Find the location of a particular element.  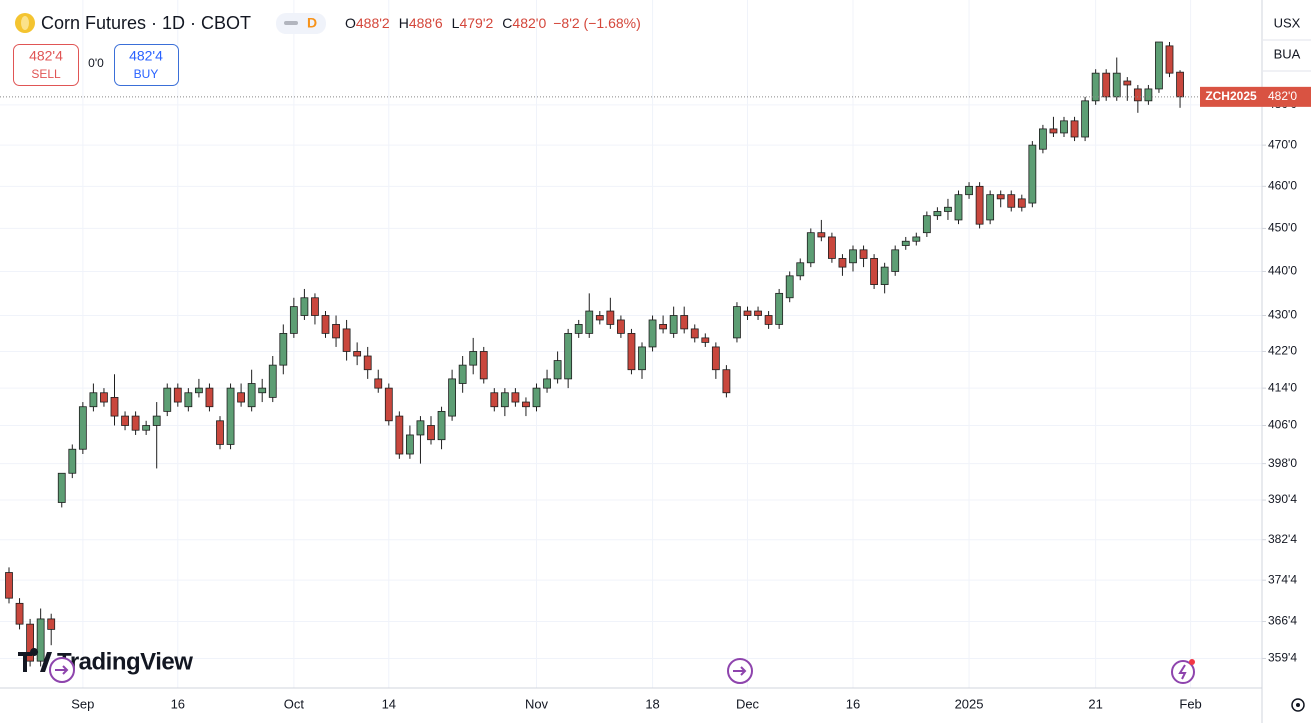

ohlc-value: 479'2 is located at coordinates (476, 23).